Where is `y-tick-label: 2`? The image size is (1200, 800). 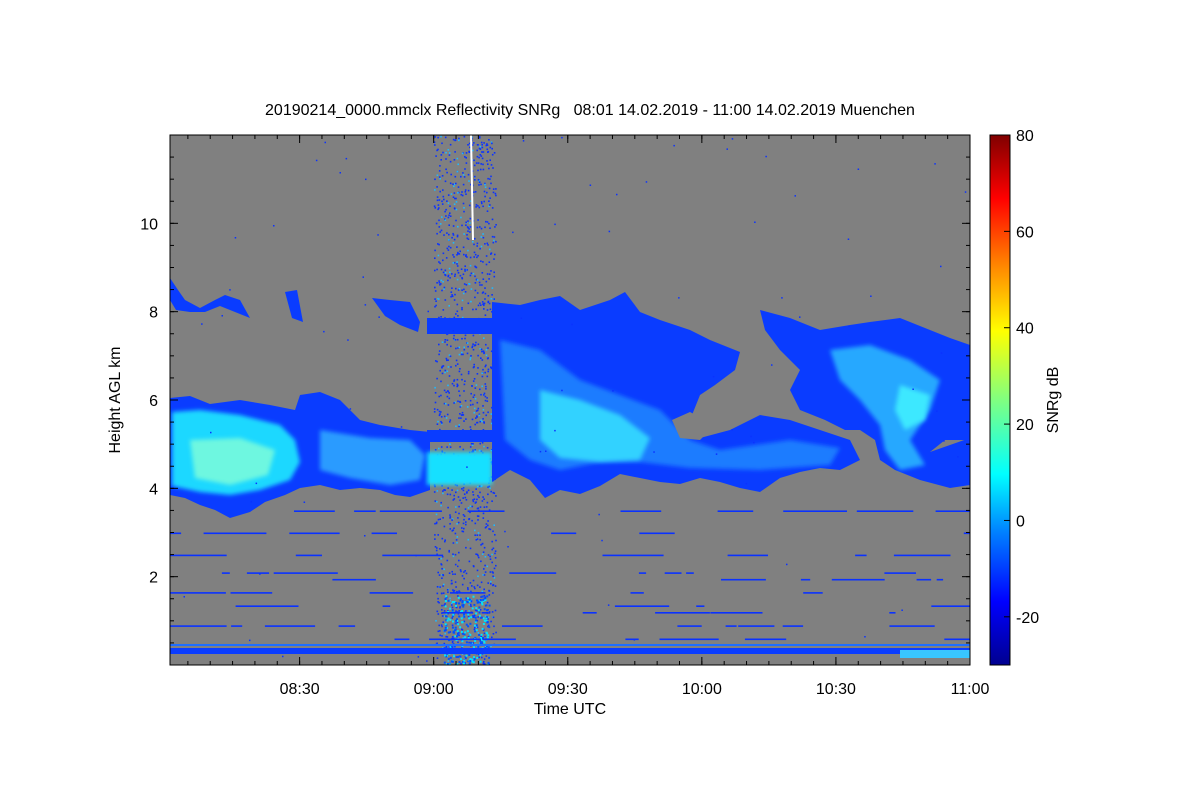 y-tick-label: 2 is located at coordinates (153, 578).